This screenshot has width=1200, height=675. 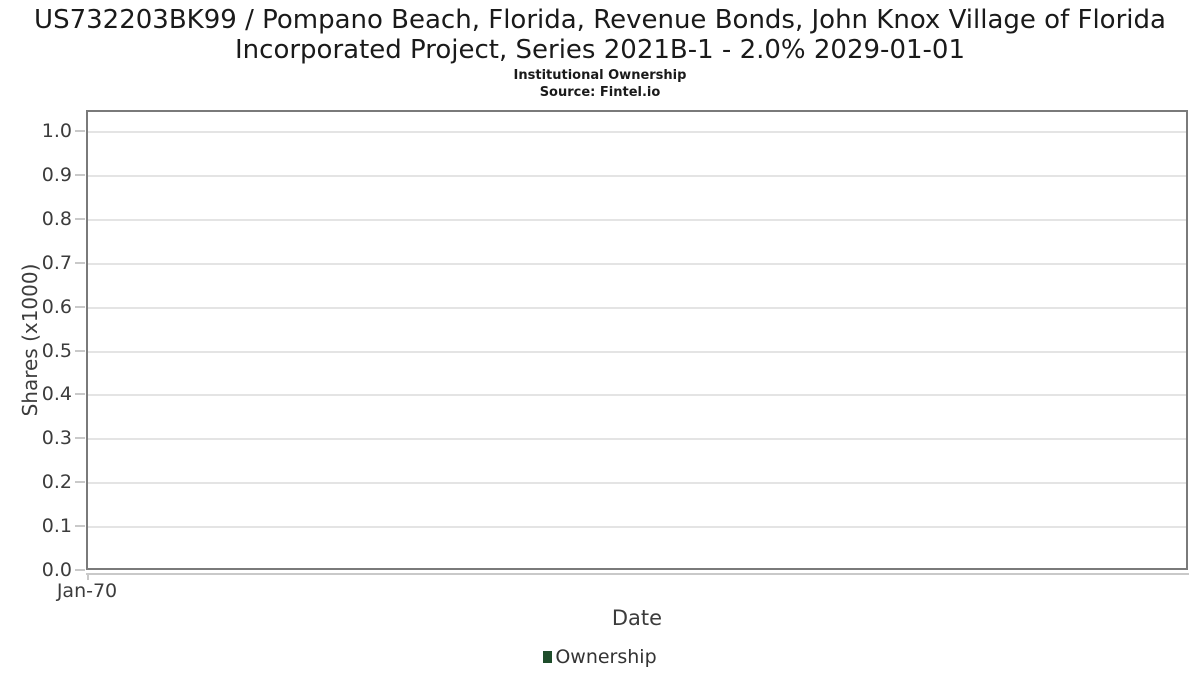 I want to click on gridline-y-0.7, so click(x=637, y=263).